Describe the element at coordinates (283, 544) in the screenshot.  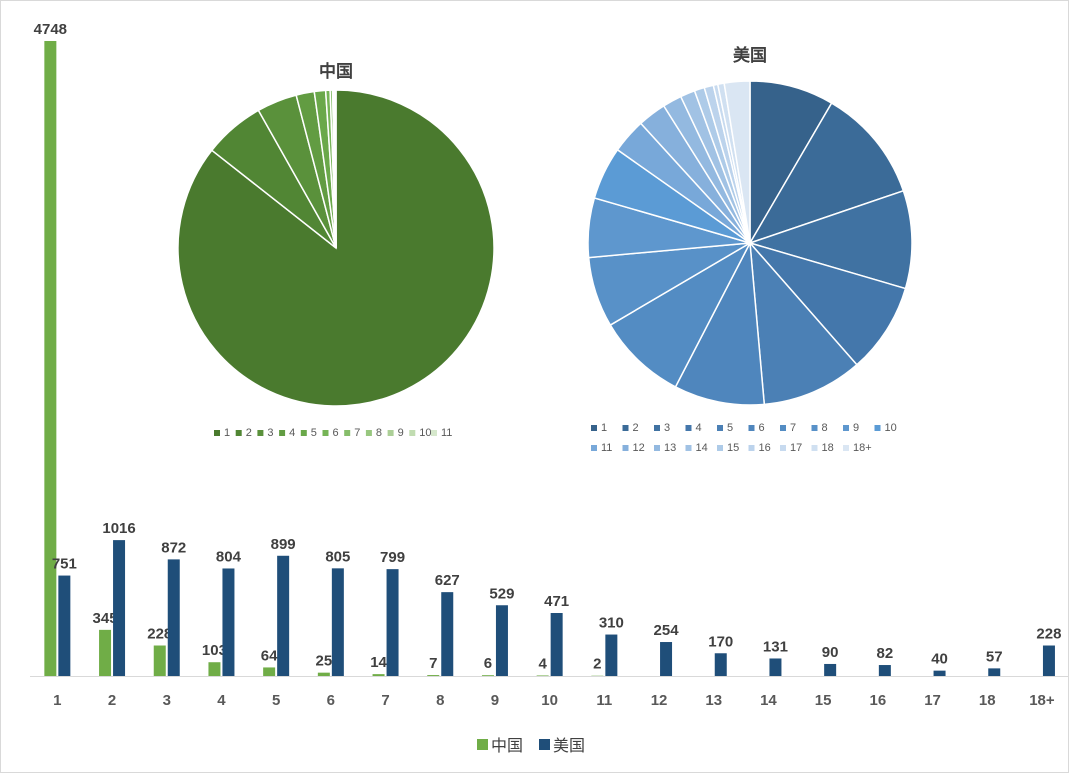
I see `data-label: 899` at that location.